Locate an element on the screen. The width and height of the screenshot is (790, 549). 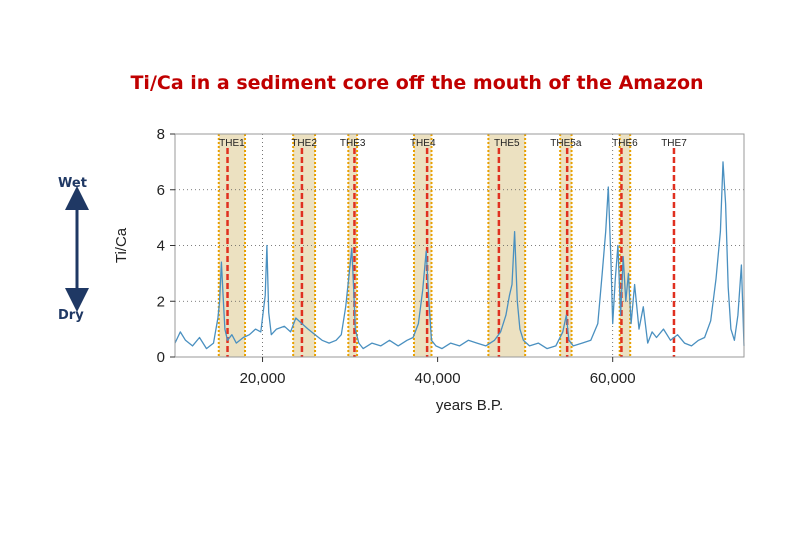
y-tick-label: 0 is located at coordinates (161, 357).